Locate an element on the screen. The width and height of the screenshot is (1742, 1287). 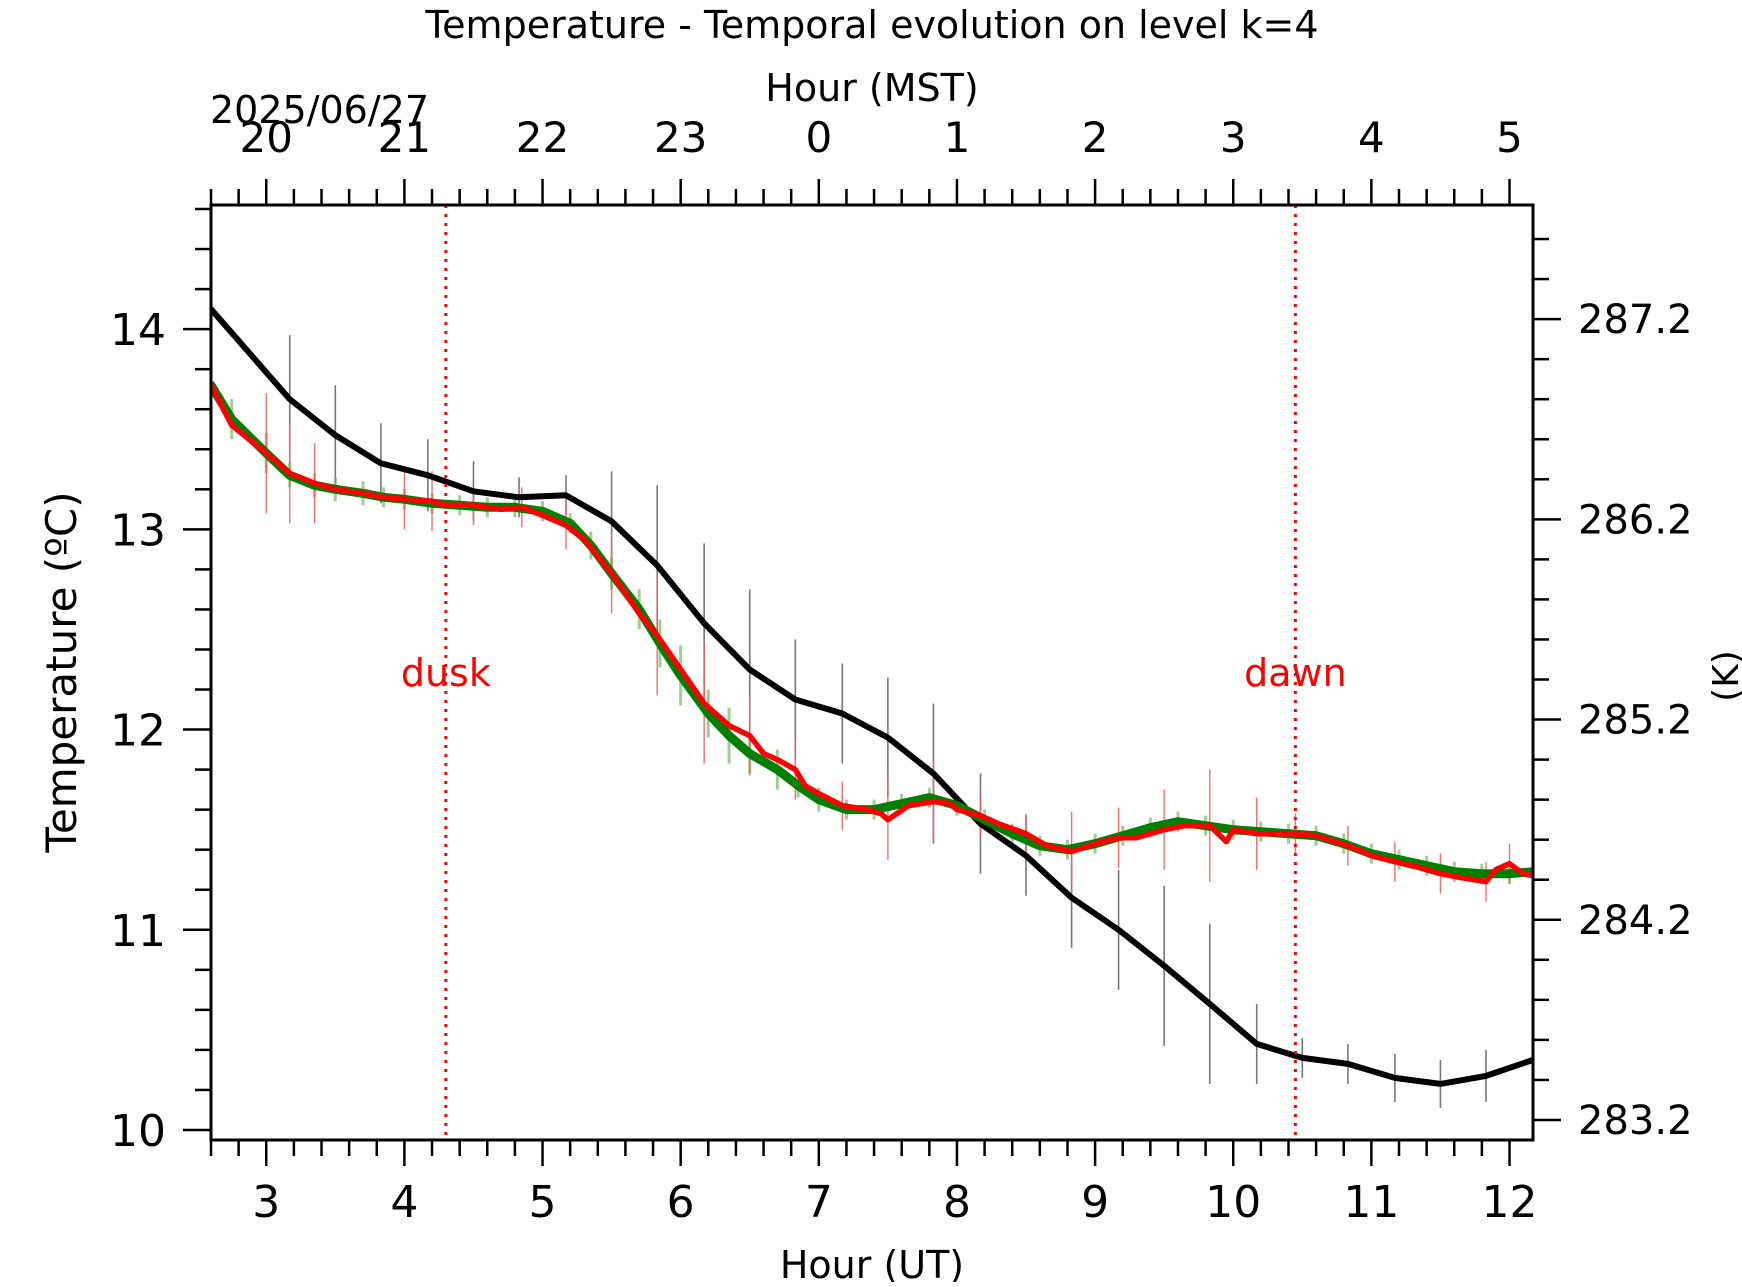
x2-tick-label: 1 is located at coordinates (957, 137).